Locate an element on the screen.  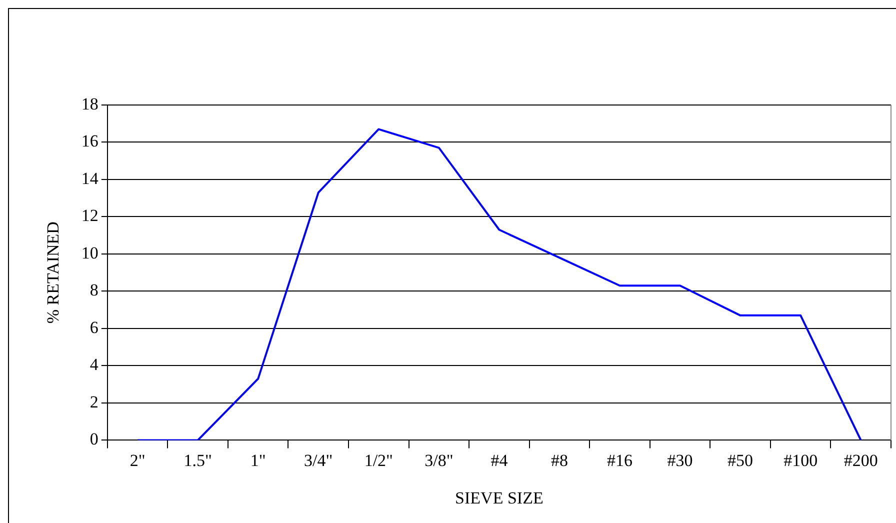
x-tick-label: #4 is located at coordinates (499, 460).